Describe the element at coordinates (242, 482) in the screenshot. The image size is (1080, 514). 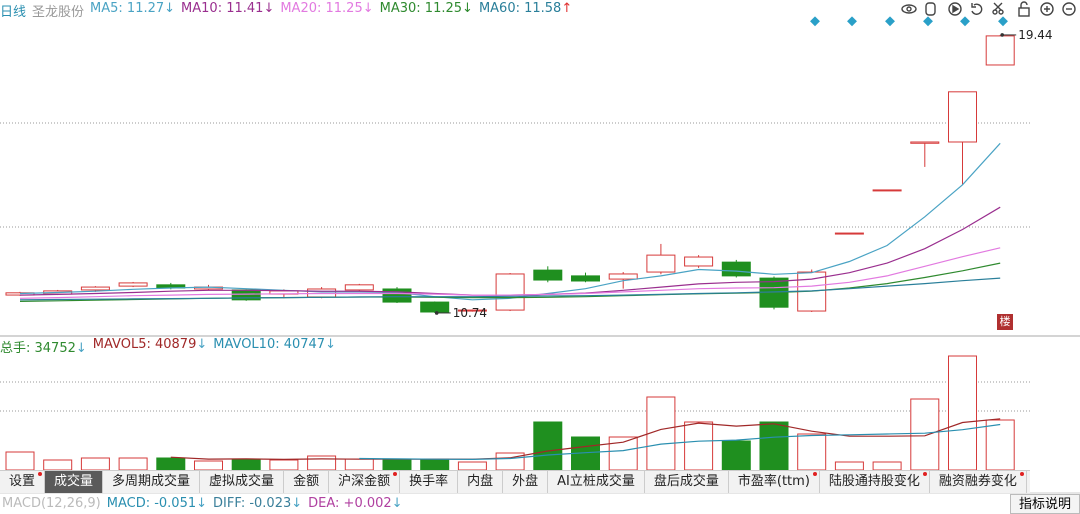
I see `tab: 虚拟成交量` at that location.